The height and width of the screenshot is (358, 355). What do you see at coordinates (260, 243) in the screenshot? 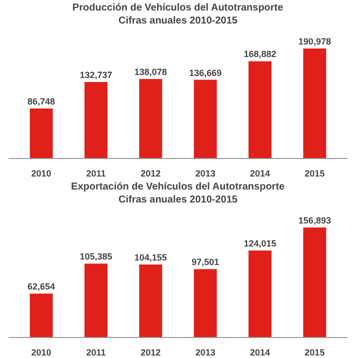
I see `data-label: 124,015` at bounding box center [260, 243].